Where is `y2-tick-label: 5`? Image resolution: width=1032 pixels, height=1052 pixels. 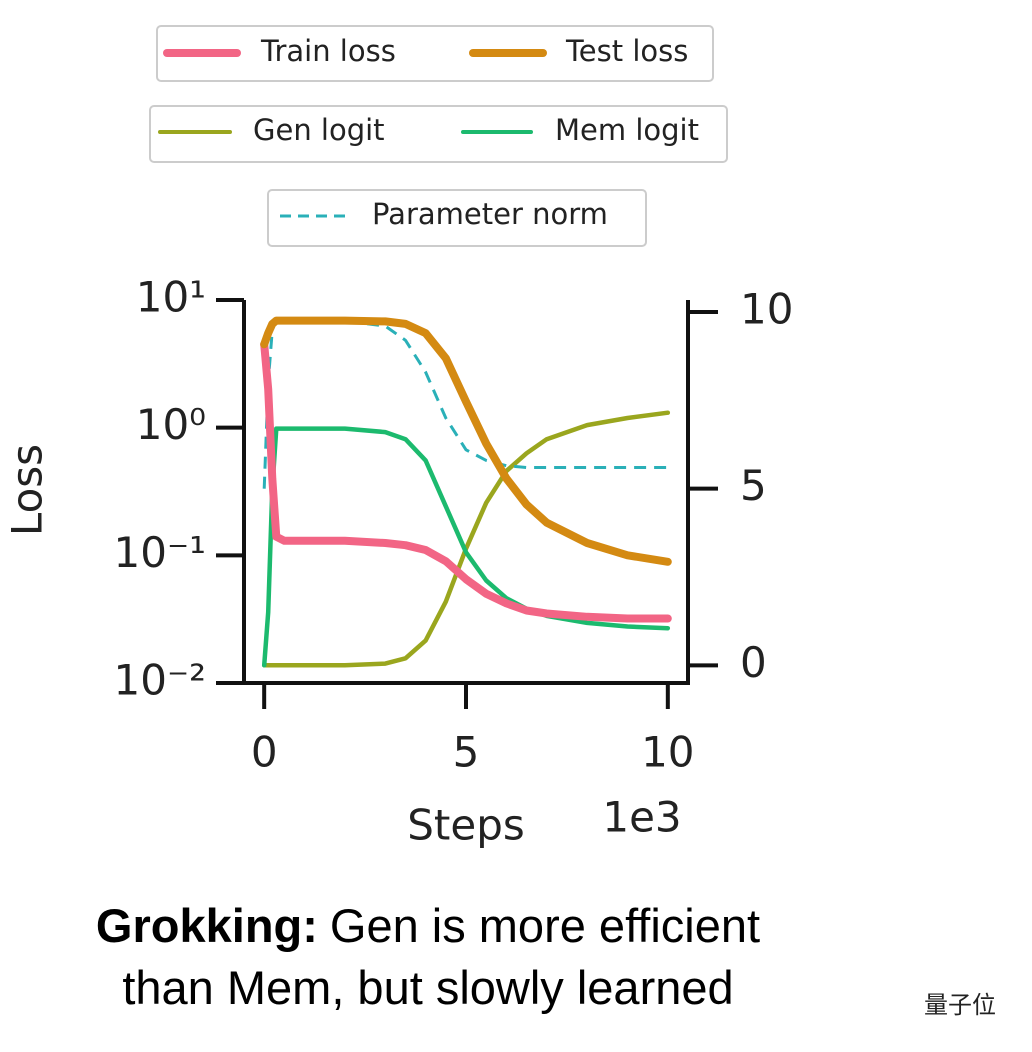
y2-tick-label: 5 is located at coordinates (753, 485).